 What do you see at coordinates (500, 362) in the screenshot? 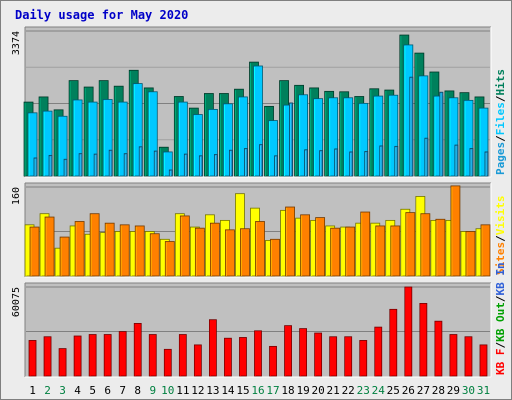
I see `legend-item: KB F` at bounding box center [500, 362].